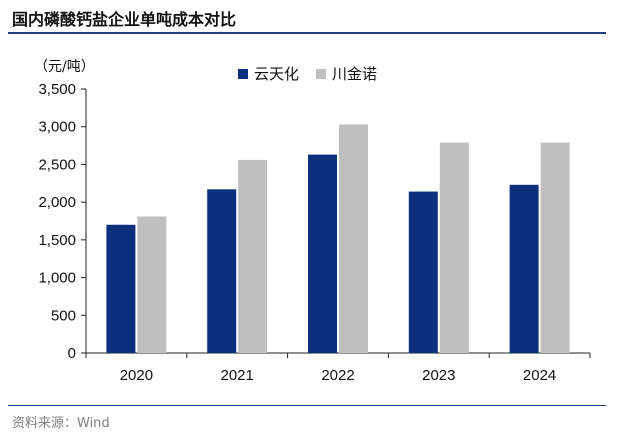 The height and width of the screenshot is (448, 619). Describe the element at coordinates (57, 127) in the screenshot. I see `y-tick-label: 3,000` at that location.